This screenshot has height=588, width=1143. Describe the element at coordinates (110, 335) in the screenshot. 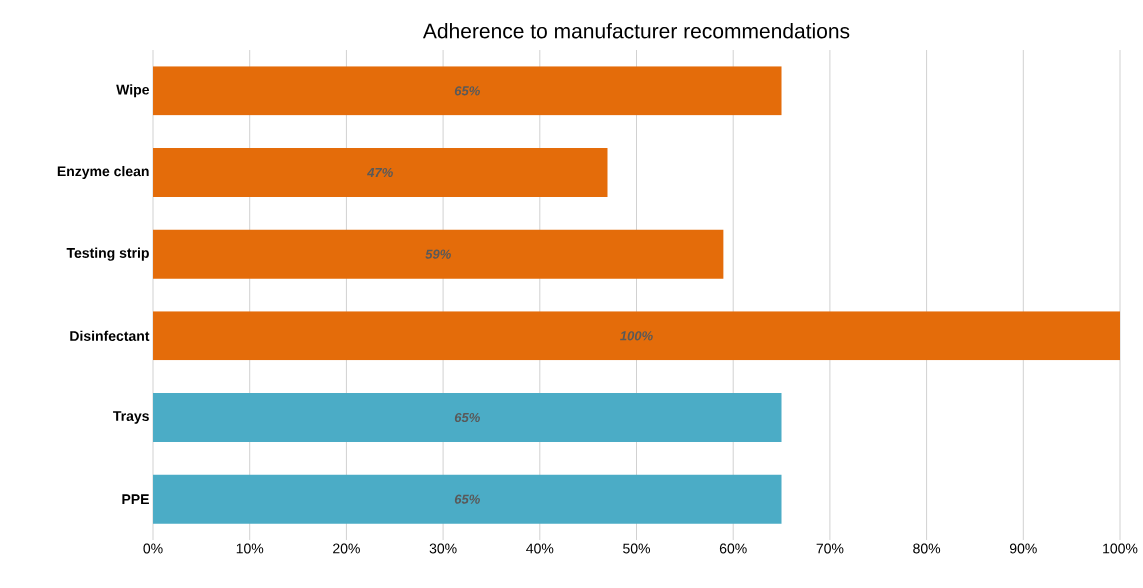

I see `y-tick-label: Disinfectant` at that location.